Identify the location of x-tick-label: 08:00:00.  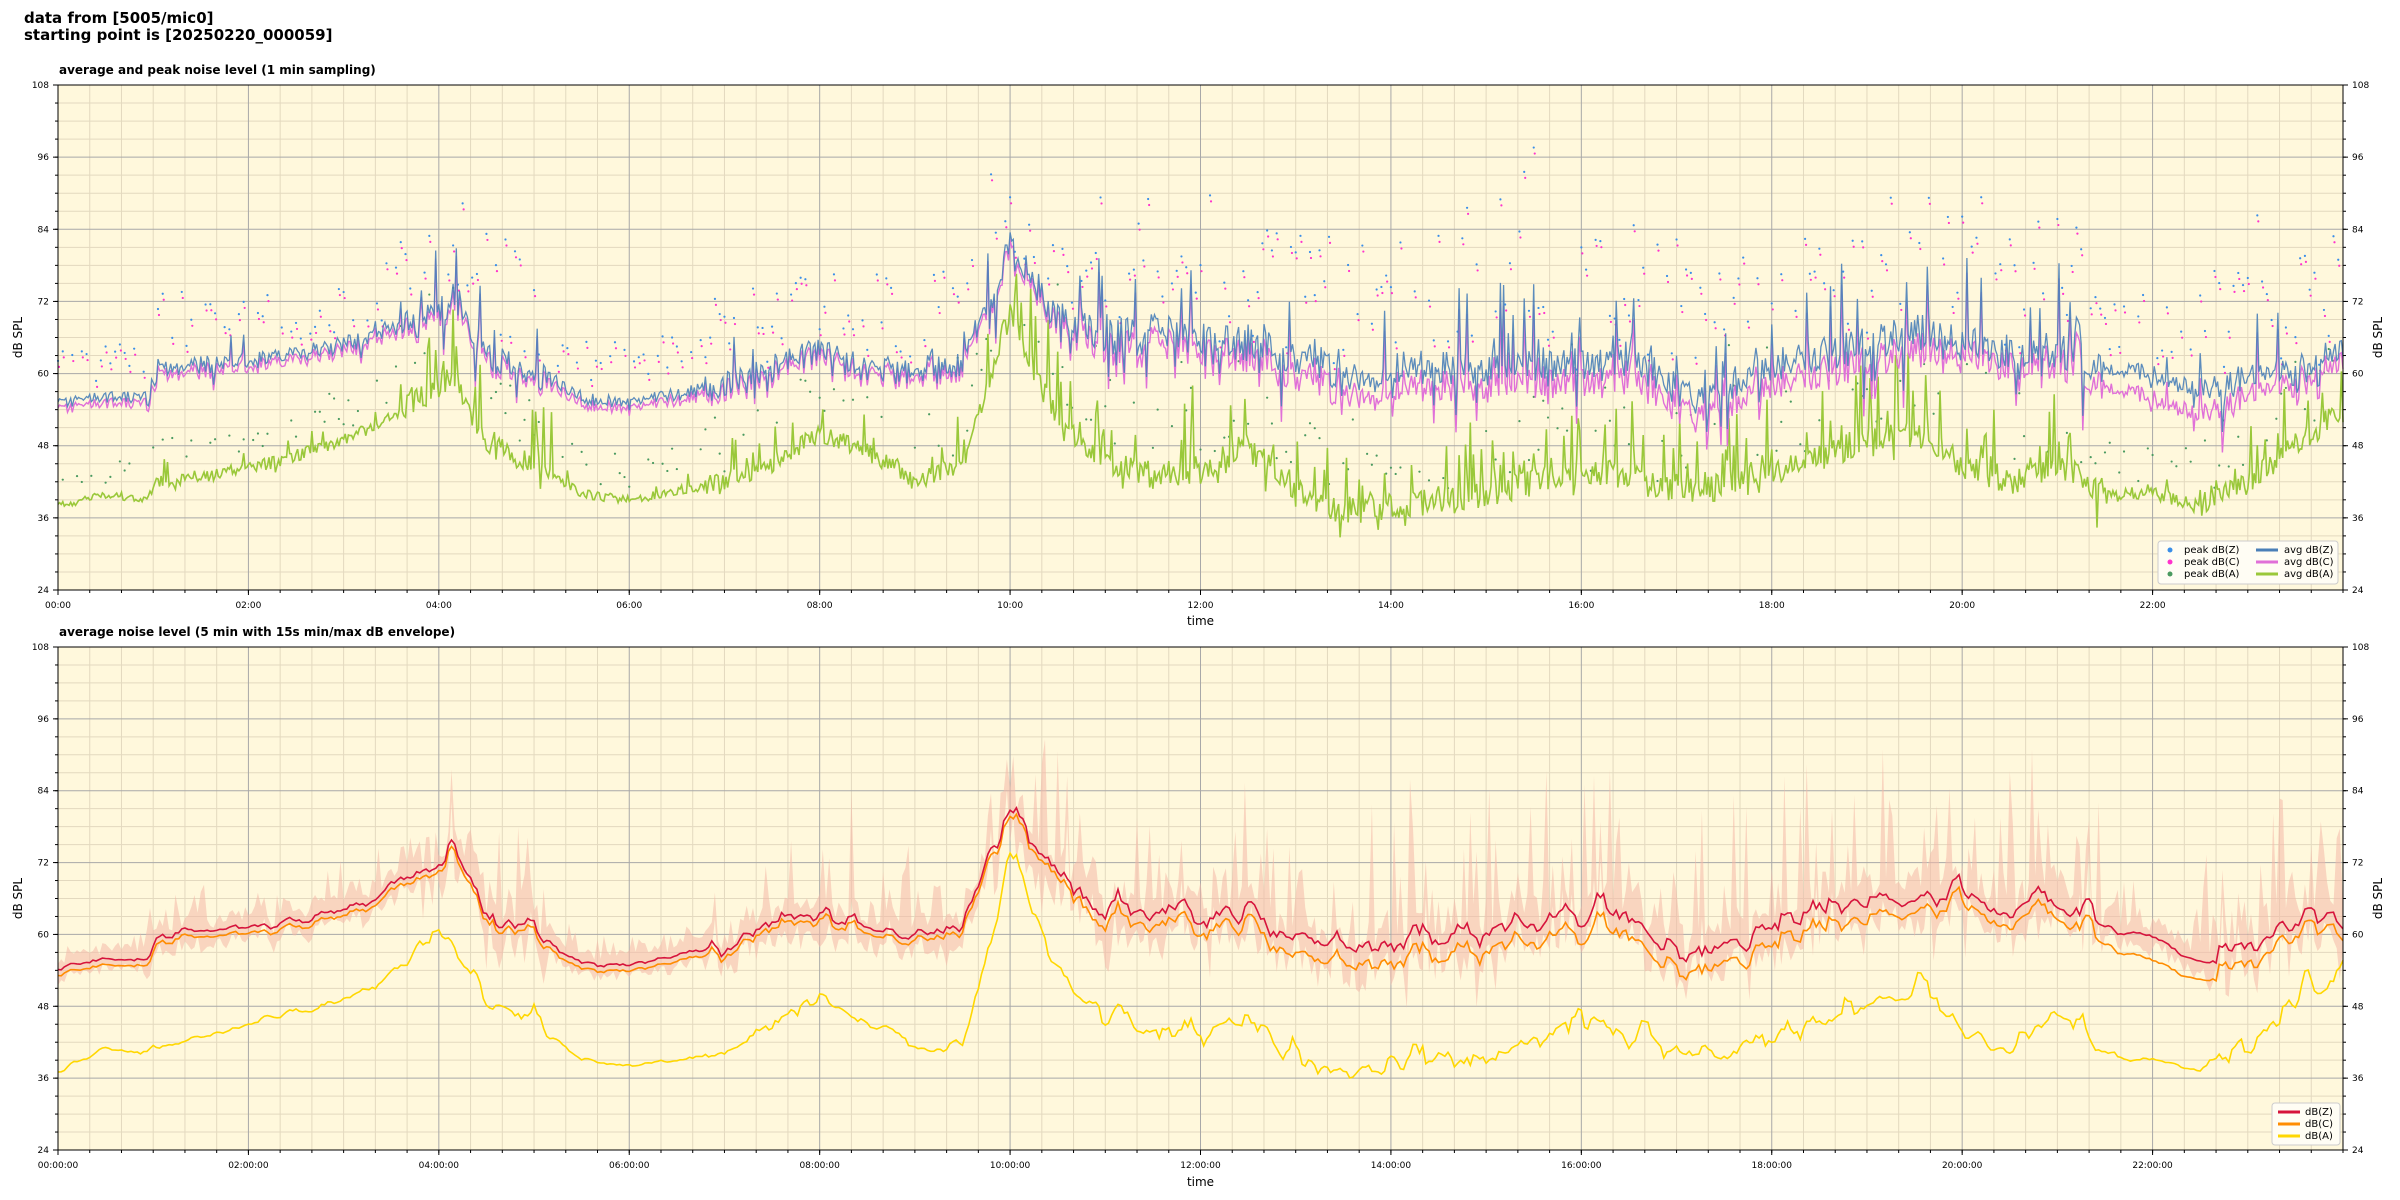
(819, 1166).